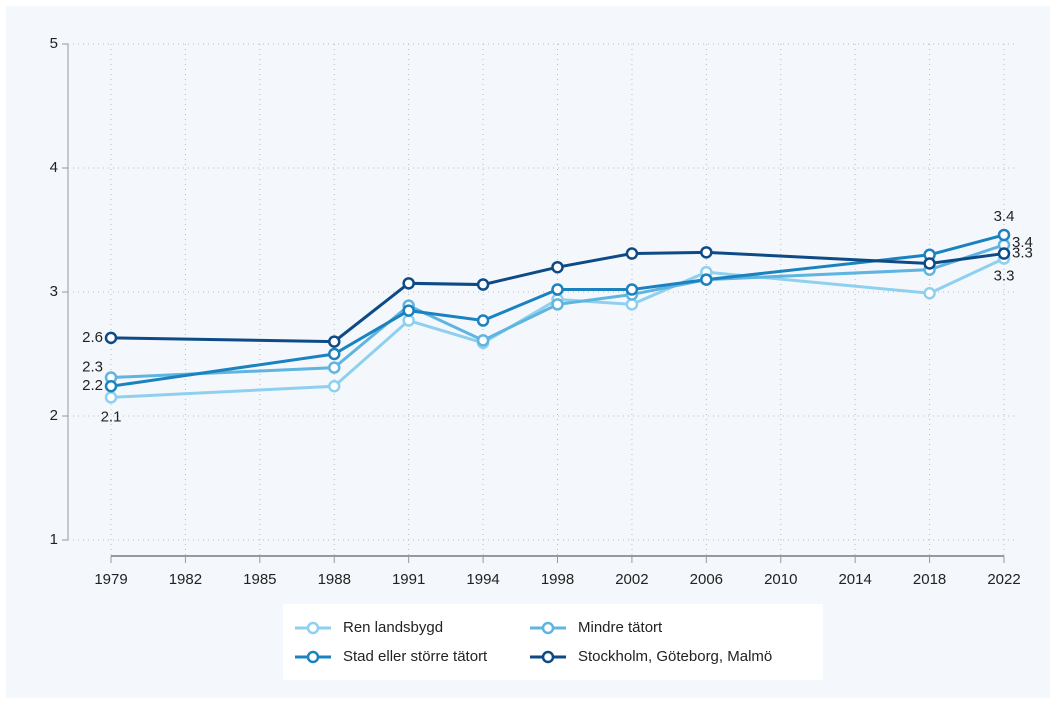  What do you see at coordinates (259, 579) in the screenshot?
I see `x-tick-label: 1985` at bounding box center [259, 579].